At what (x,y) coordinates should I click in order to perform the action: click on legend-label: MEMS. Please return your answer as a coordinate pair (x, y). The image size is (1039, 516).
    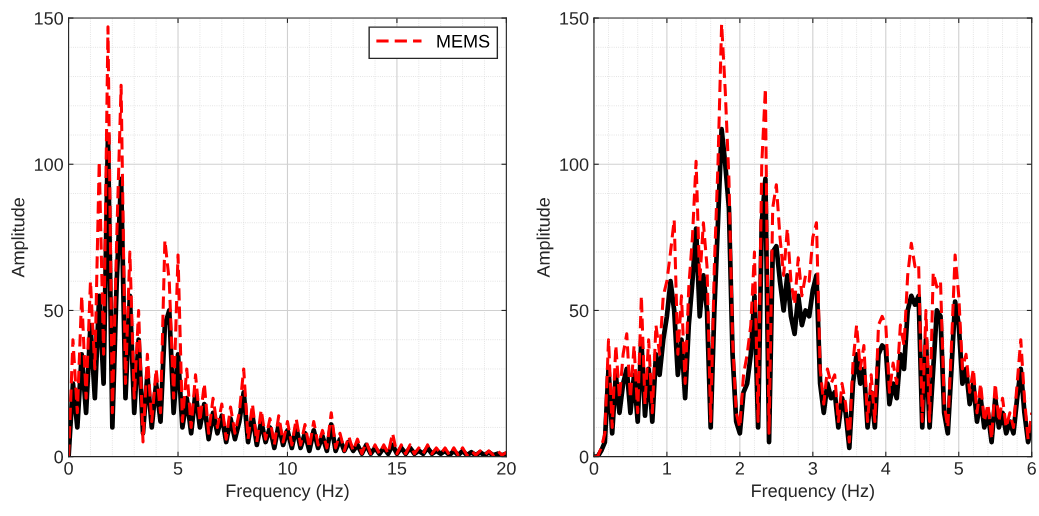
    Looking at the image, I should click on (463, 41).